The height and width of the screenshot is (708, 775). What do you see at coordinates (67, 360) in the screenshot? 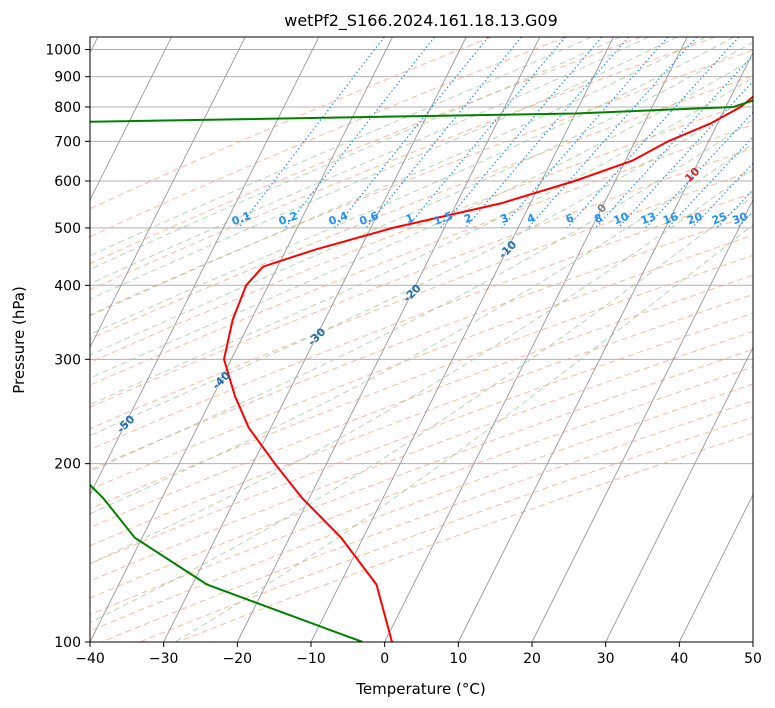
I see `y-tick-label: 300` at bounding box center [67, 360].